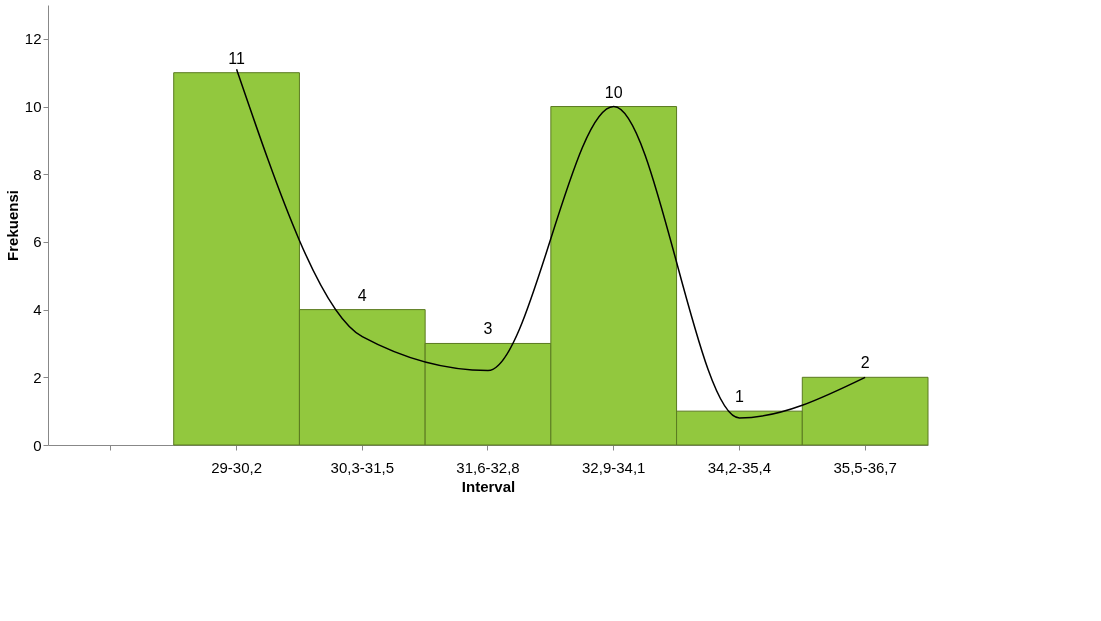 This screenshot has width=1101, height=621. What do you see at coordinates (865, 467) in the screenshot?
I see `x-tick-label: 35,5-36,7` at bounding box center [865, 467].